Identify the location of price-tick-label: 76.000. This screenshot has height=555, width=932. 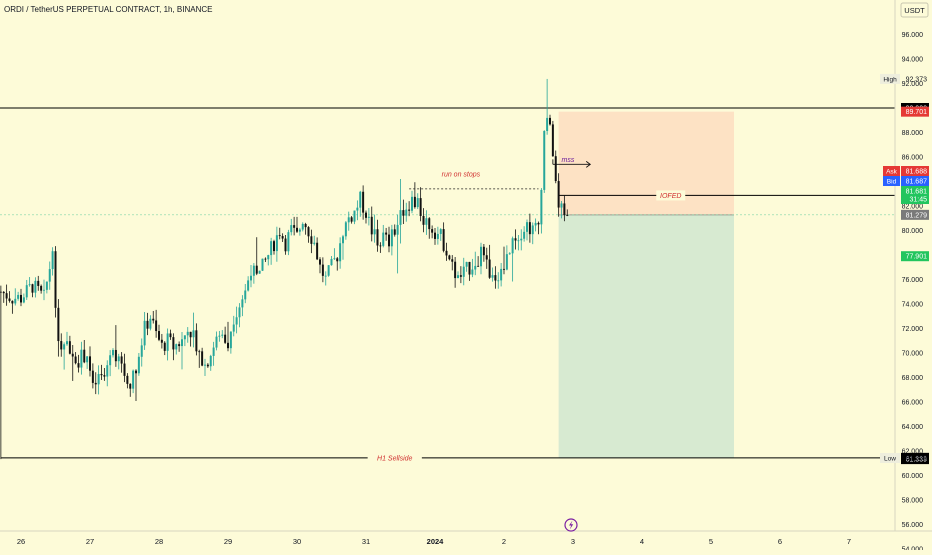
(913, 280).